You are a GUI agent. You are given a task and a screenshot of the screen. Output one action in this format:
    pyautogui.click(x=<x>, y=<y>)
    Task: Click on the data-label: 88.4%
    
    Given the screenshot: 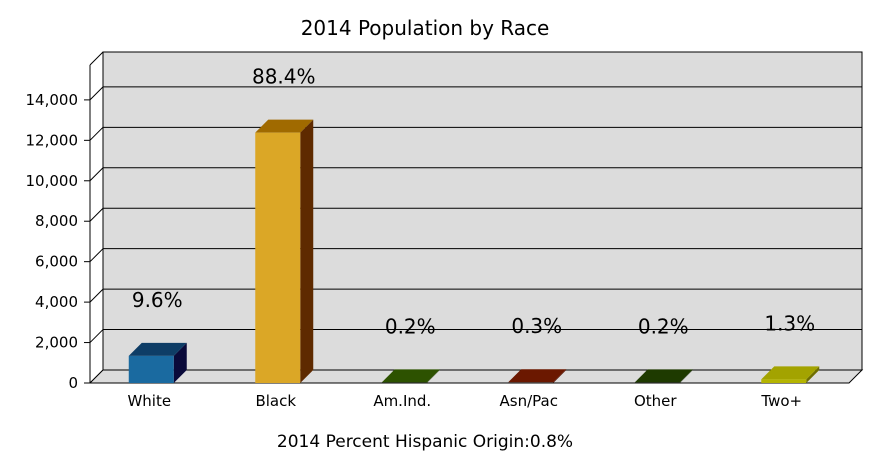 What is the action you would take?
    pyautogui.click(x=284, y=77)
    